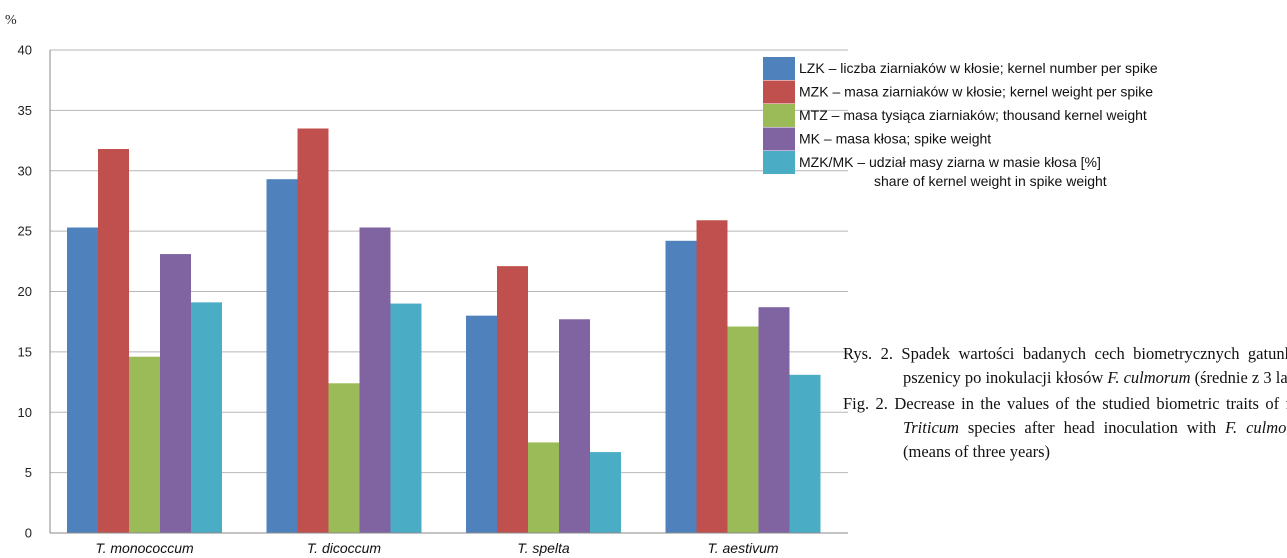 Image resolution: width=1287 pixels, height=558 pixels. Describe the element at coordinates (1092, 427) in the screenshot. I see `caption-en-middle: species after head inoculation with` at that location.